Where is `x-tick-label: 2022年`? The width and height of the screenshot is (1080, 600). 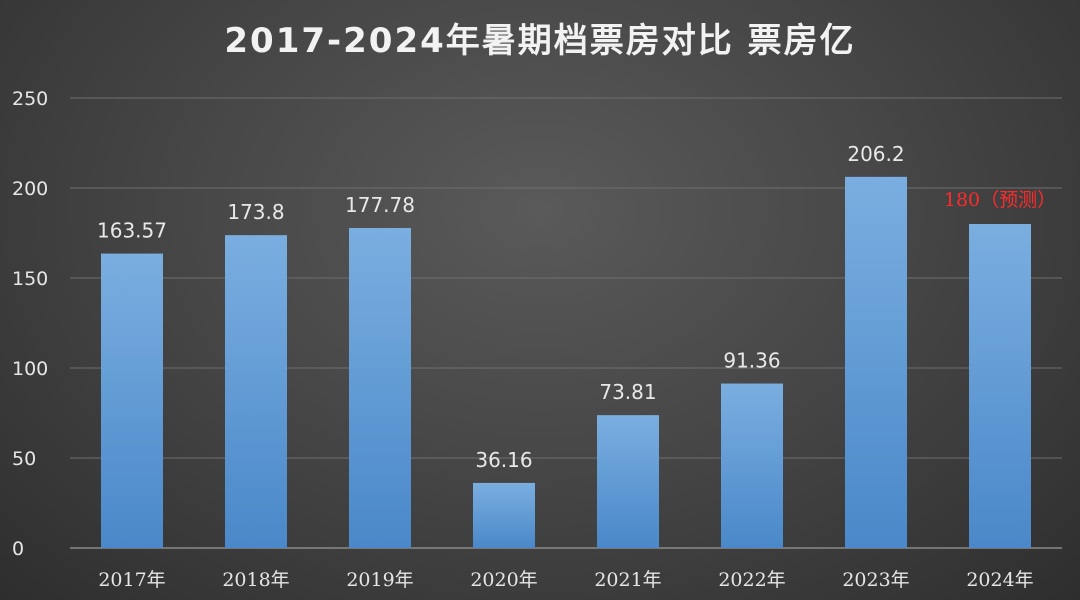 x-tick-label: 2022年 is located at coordinates (751, 580).